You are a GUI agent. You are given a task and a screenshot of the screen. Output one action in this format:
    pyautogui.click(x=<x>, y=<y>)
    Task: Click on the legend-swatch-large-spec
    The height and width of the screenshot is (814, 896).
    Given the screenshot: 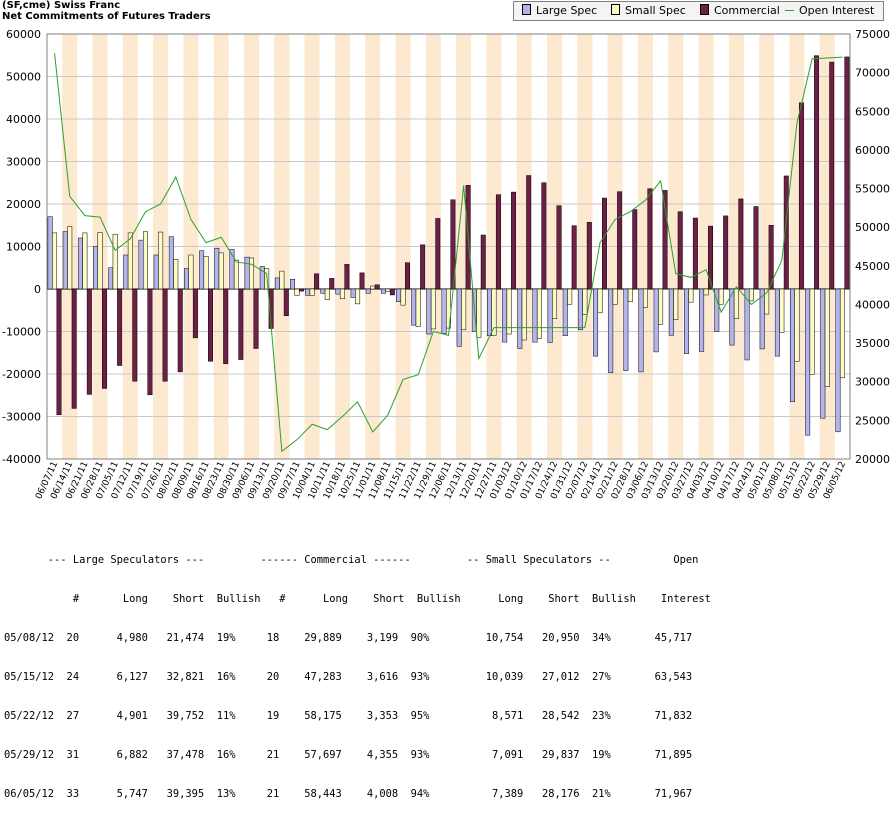 What is the action you would take?
    pyautogui.click(x=526, y=9)
    